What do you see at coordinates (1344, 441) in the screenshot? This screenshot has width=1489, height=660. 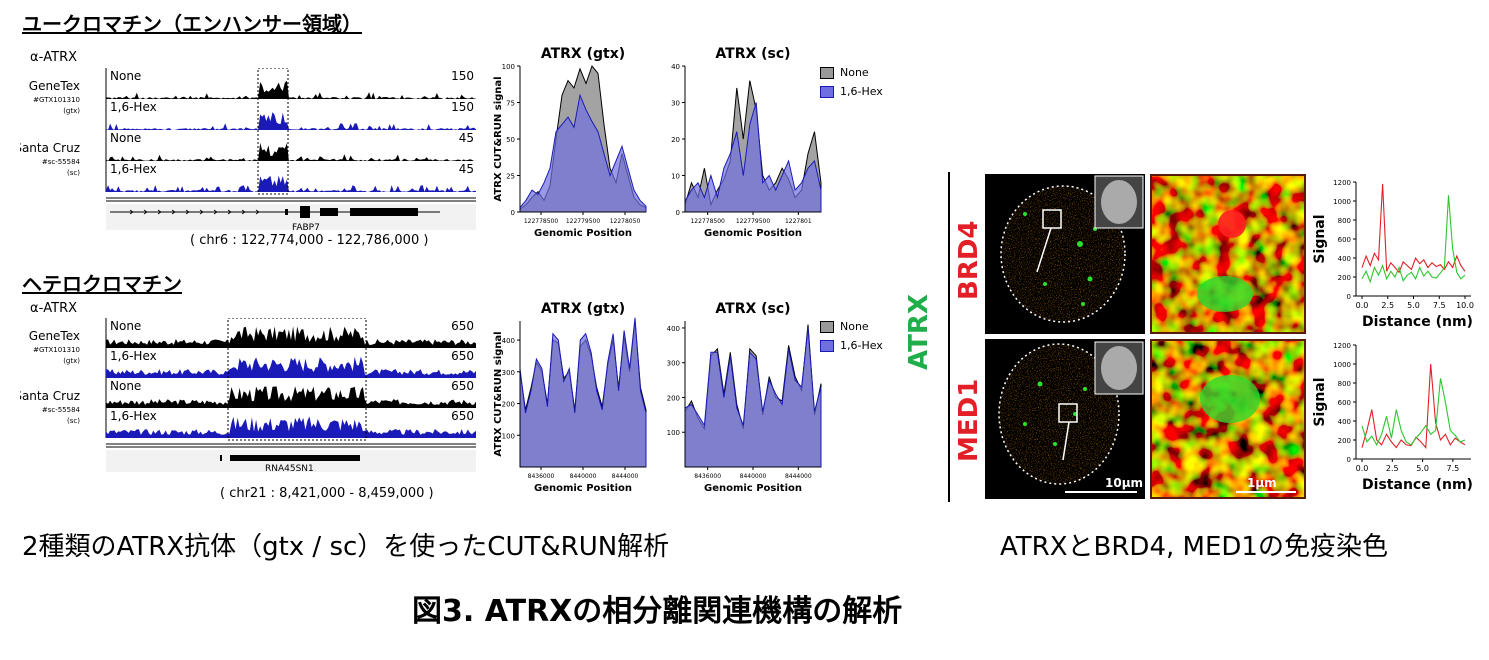 I see `y-tick-label: 200` at bounding box center [1344, 441].